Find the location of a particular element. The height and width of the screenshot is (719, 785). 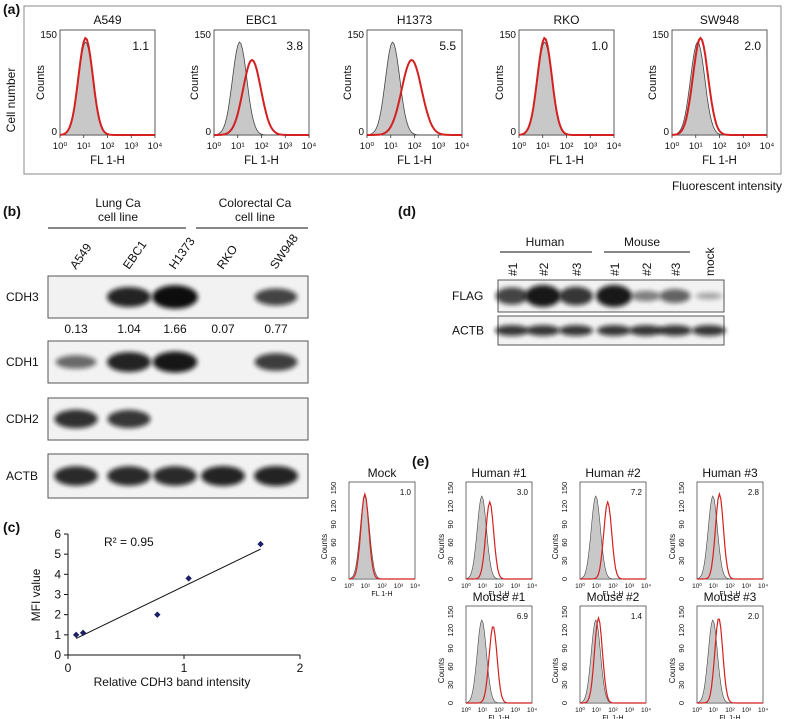

lane-label: #2 is located at coordinates (544, 269).